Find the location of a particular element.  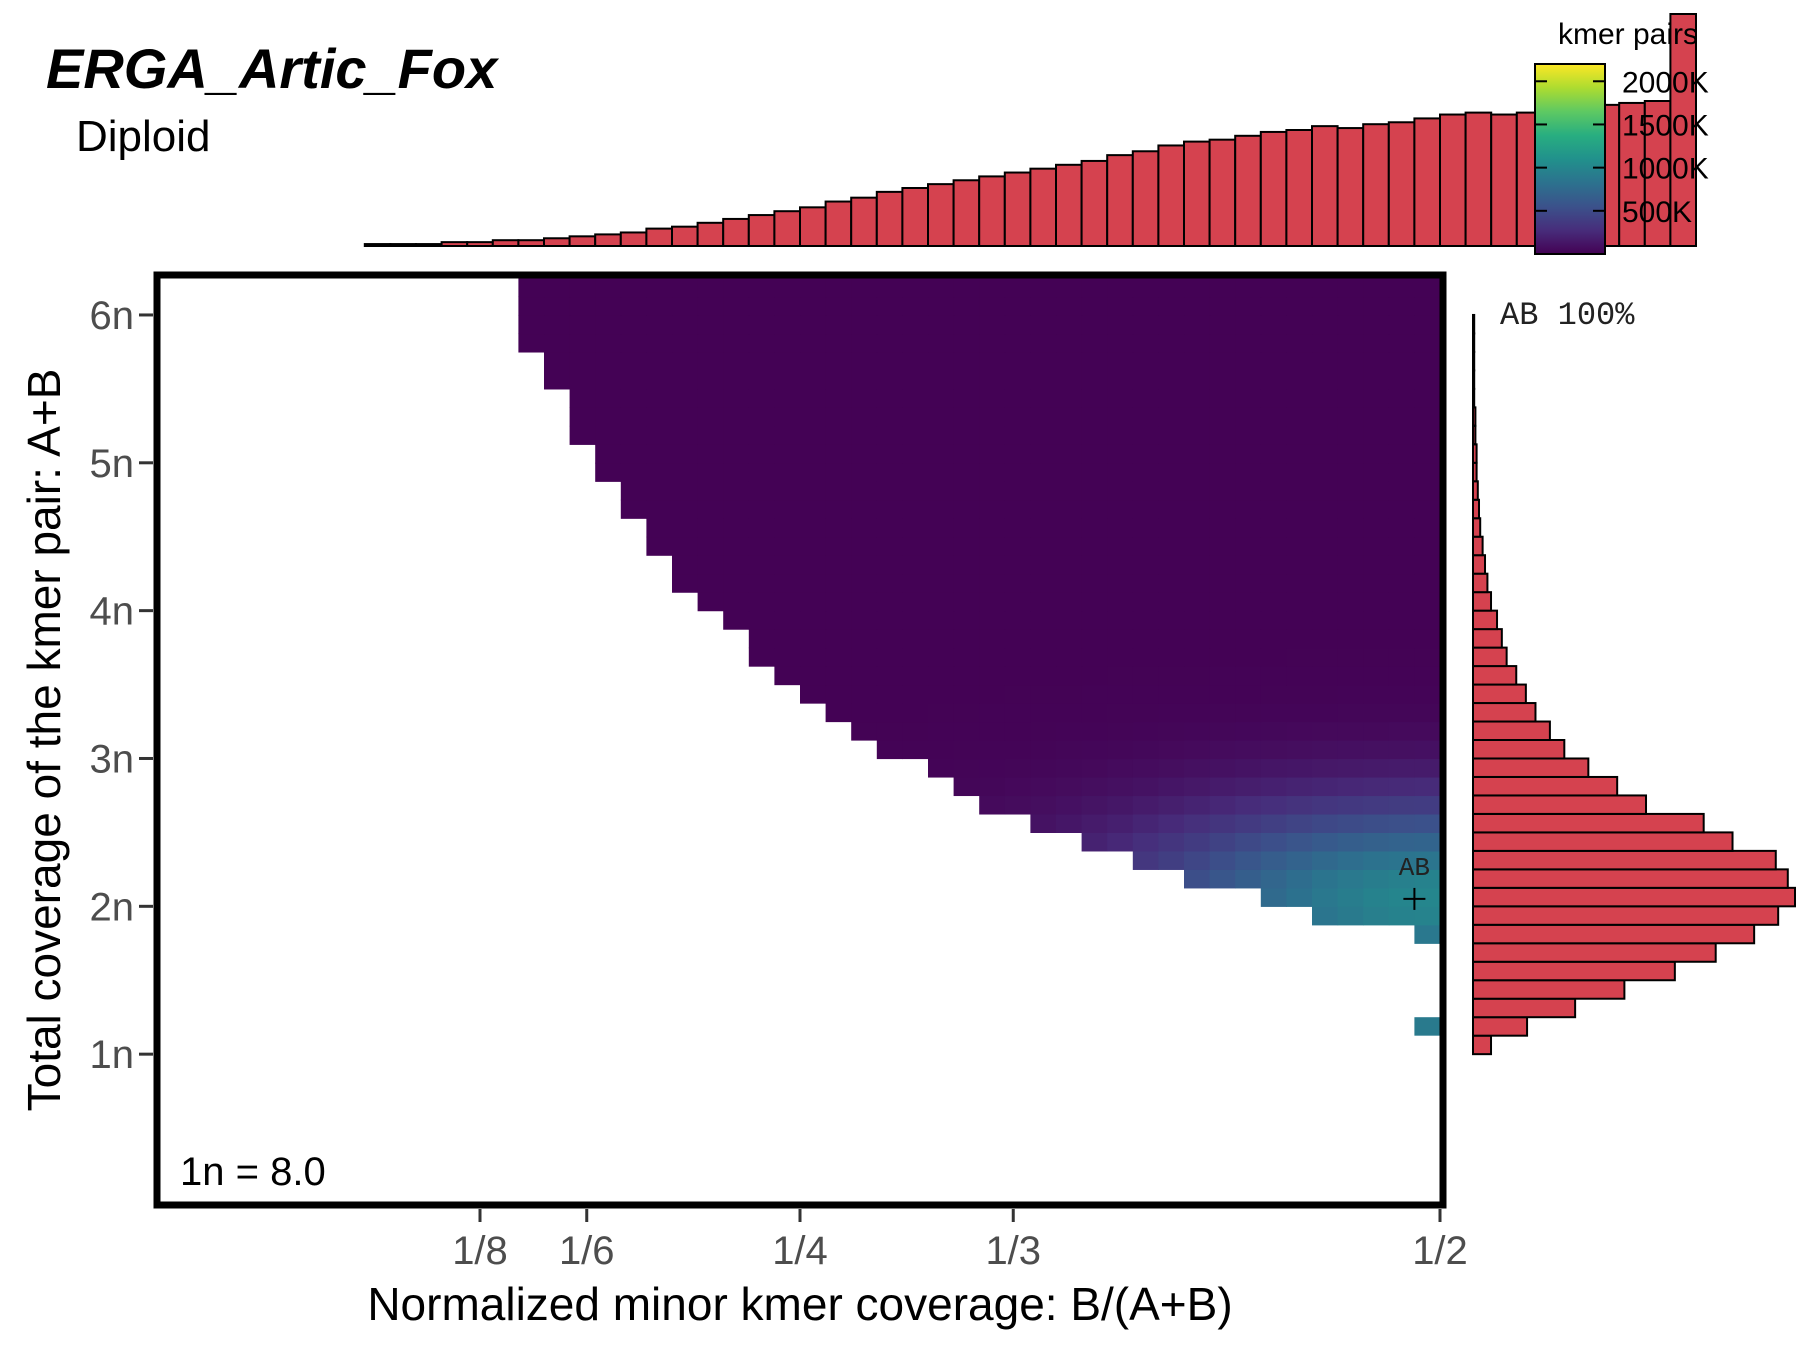

x-tick-label: 1/3 is located at coordinates (1013, 1251).